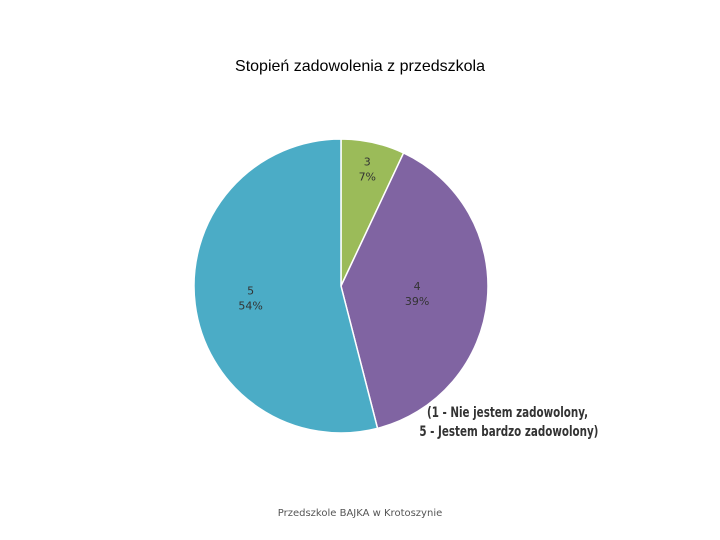 This screenshot has width=720, height=540. What do you see at coordinates (417, 286) in the screenshot?
I see `slice-label-4: 4` at bounding box center [417, 286].